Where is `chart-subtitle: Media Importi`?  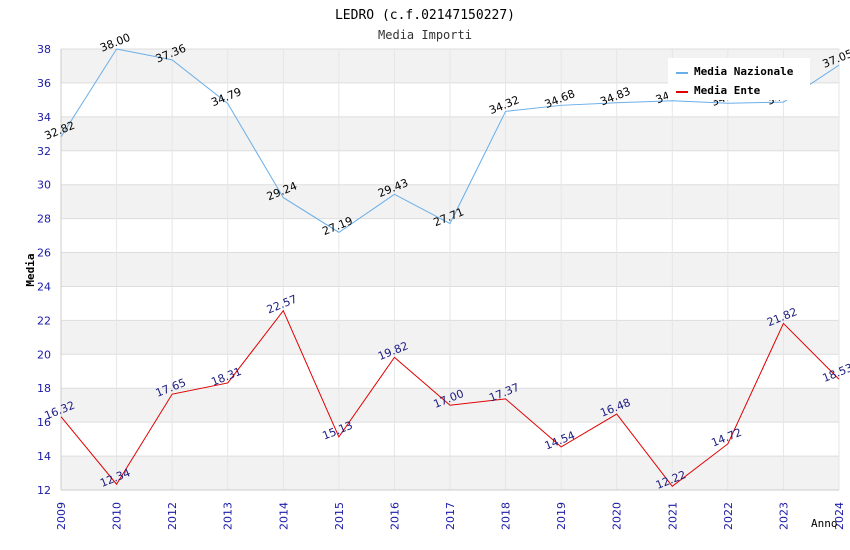 chart-subtitle: Media Importi is located at coordinates (425, 35).